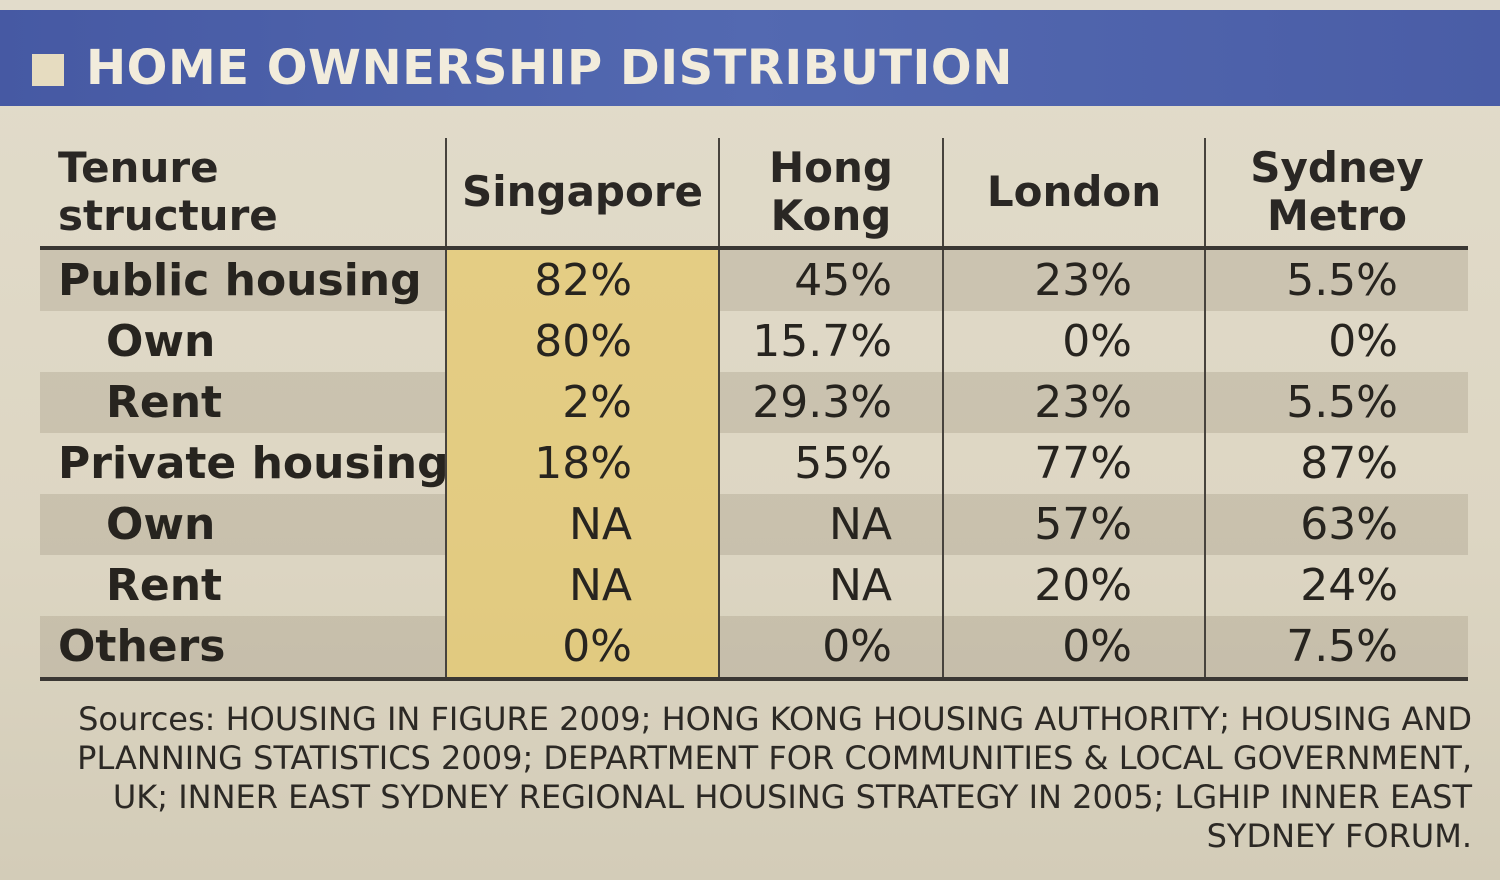  Describe the element at coordinates (582, 463) in the screenshot. I see `table-cell: 18%` at that location.